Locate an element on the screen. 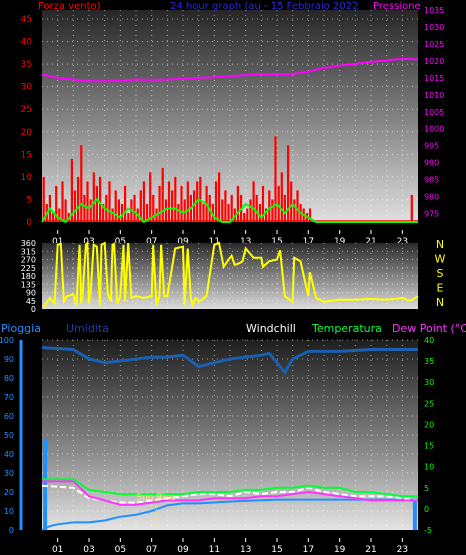 This screenshot has height=555, width=466. wind-tick-label: 30 is located at coordinates (27, 88).